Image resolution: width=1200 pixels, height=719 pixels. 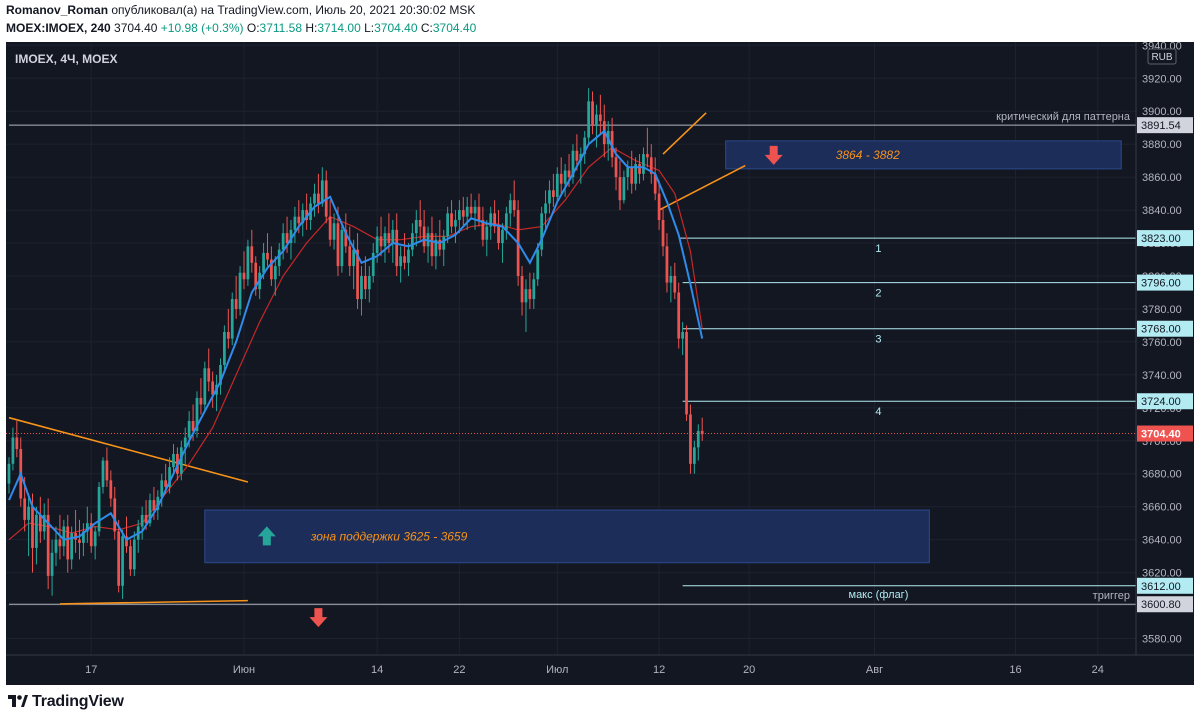 What do you see at coordinates (1162, 47) in the screenshot?
I see `price-axis-tick: 3940.00` at bounding box center [1162, 47].